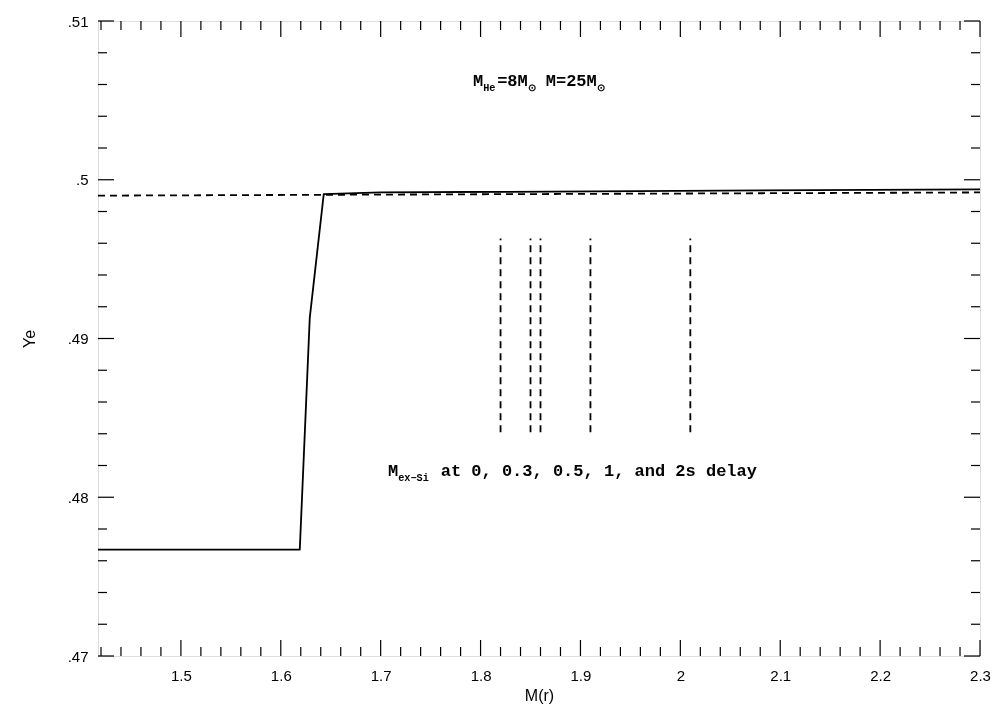 This screenshot has height=721, width=1005. I want to click on y-tick-label: .47, so click(78, 656).